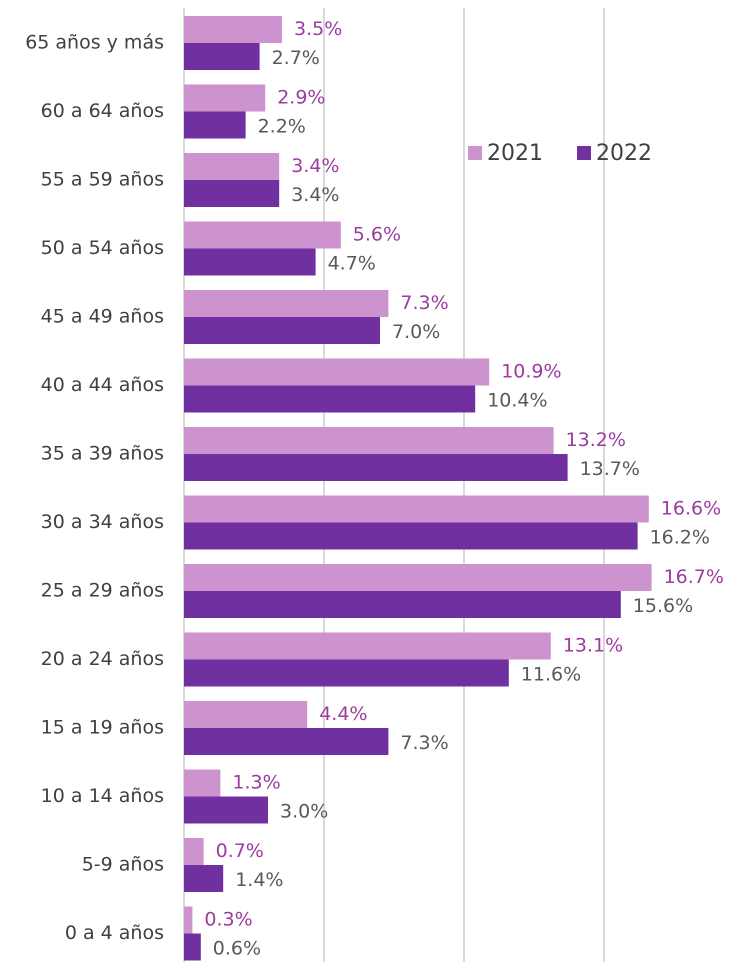 This screenshot has height=962, width=729. I want to click on y-tick-label: 0 a 4 años, so click(114, 933).